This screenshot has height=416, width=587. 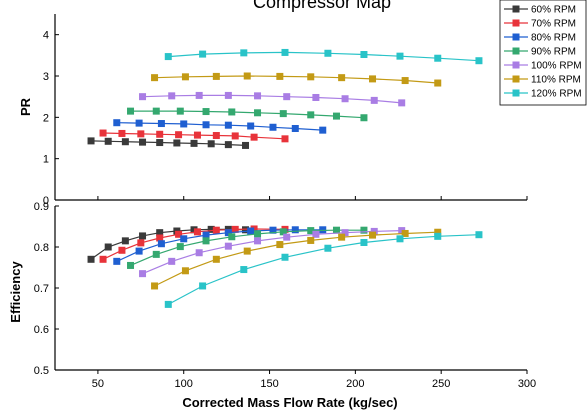 What do you see at coordinates (553, 24) in the screenshot?
I see `legend-label: 70% RPM` at bounding box center [553, 24].